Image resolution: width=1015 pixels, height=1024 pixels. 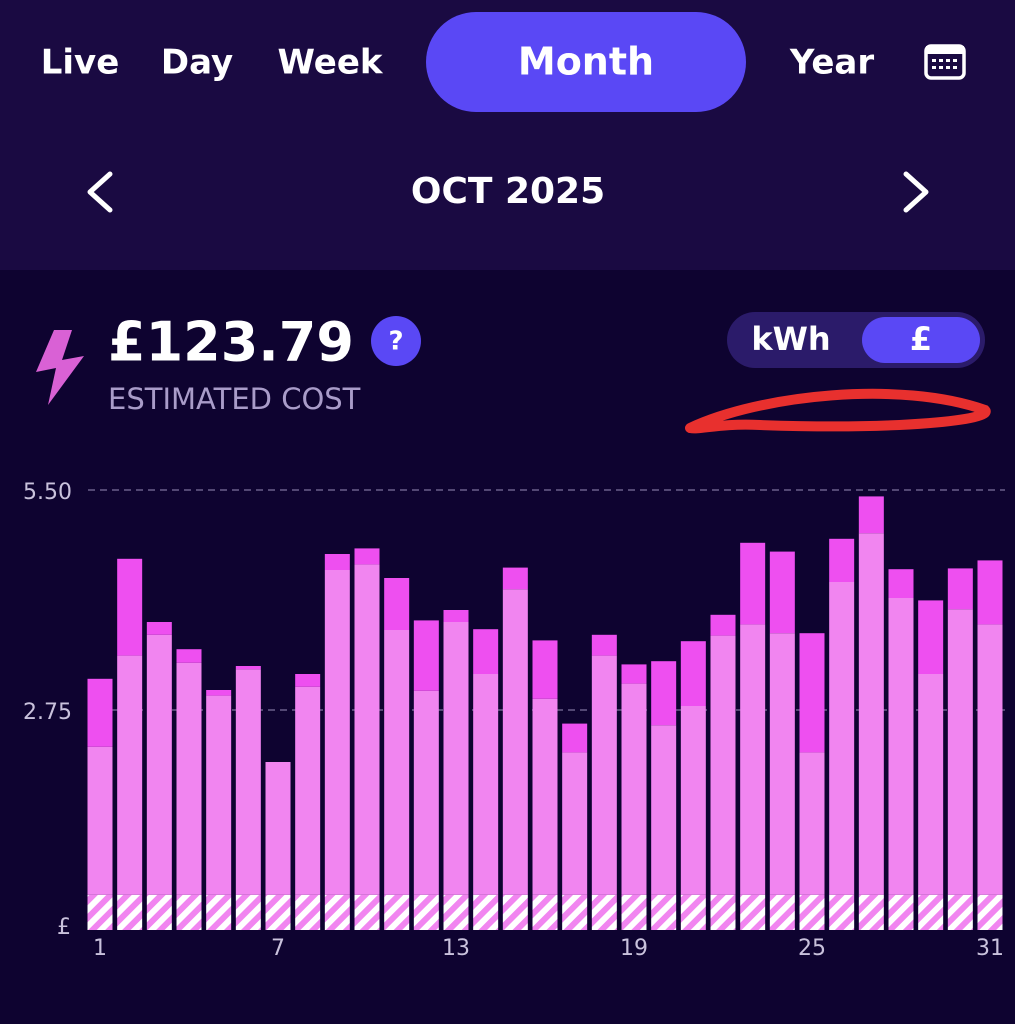 What do you see at coordinates (634, 948) in the screenshot?
I see `x-tick-label: 19` at bounding box center [634, 948].